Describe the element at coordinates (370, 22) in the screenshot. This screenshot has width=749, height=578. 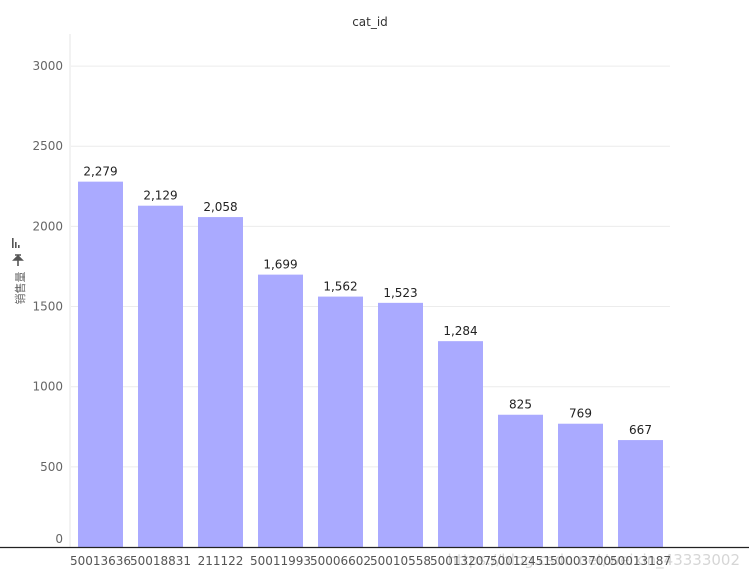
I see `chart-title: cat_id` at that location.